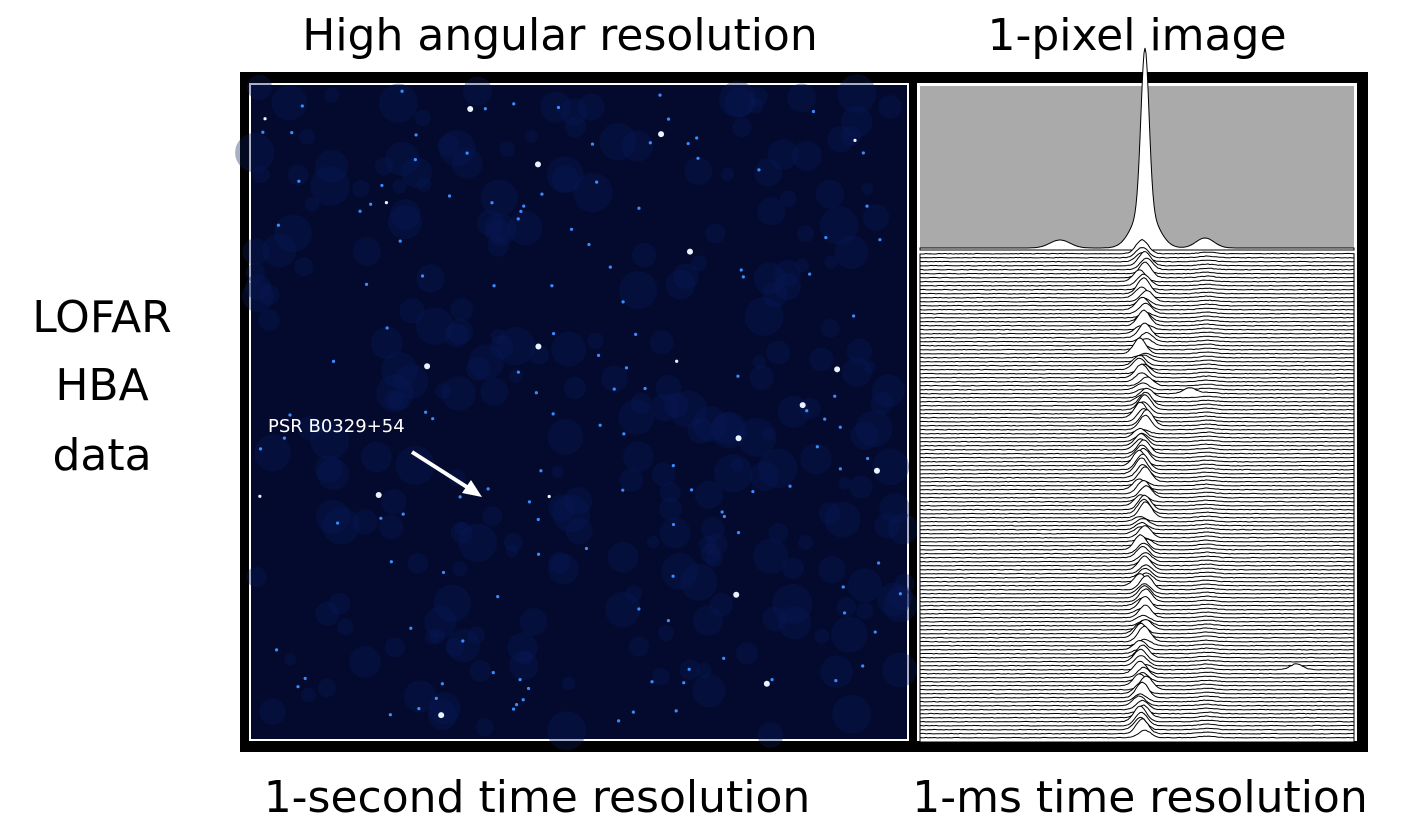 The height and width of the screenshot is (823, 1412). What do you see at coordinates (1139, 797) in the screenshot?
I see `right-caption: 1-ms time resolution` at bounding box center [1139, 797].